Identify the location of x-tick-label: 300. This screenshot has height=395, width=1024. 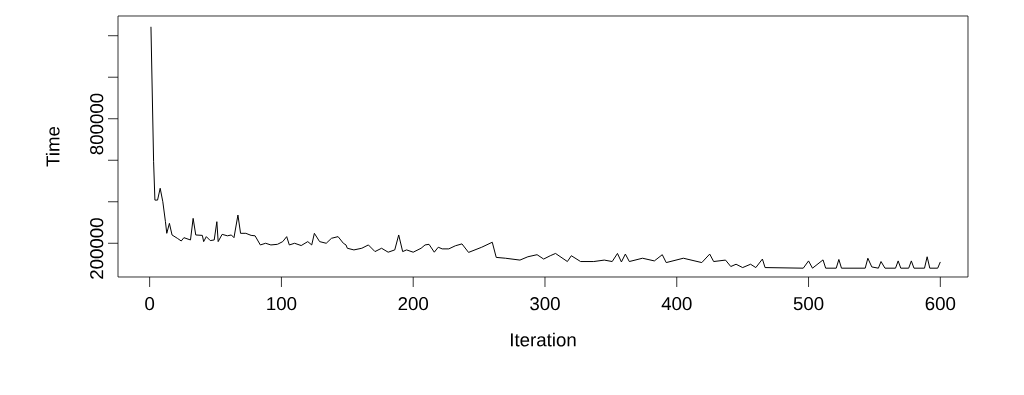
(545, 304).